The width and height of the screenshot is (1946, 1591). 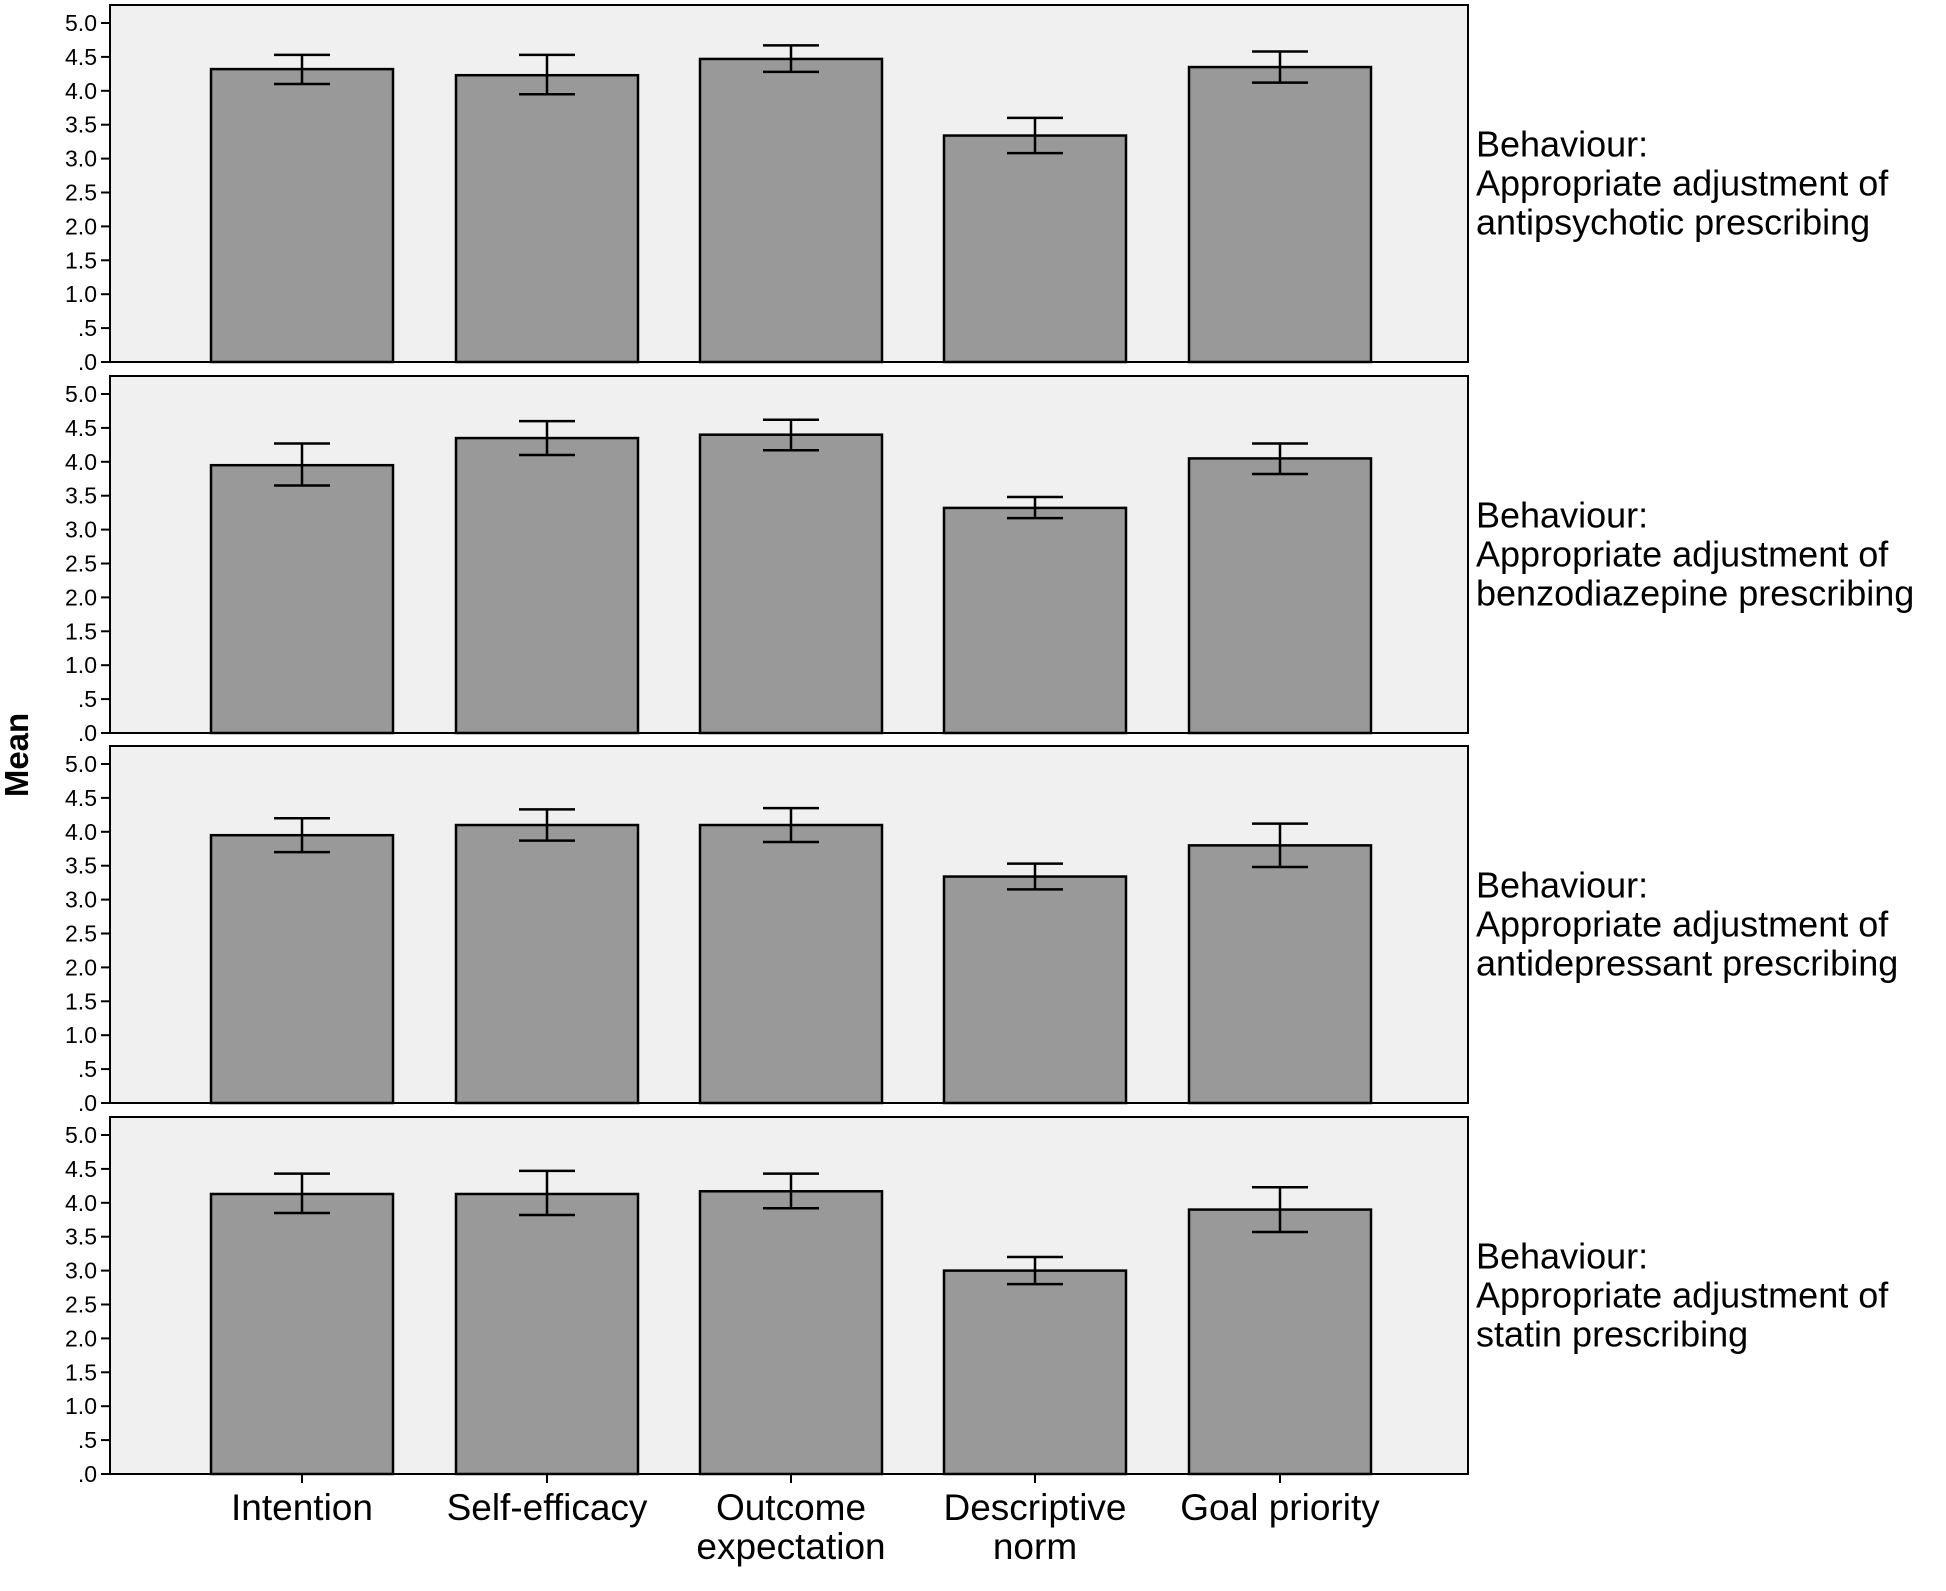 I want to click on panel-label-line: antidepressant prescribing, so click(x=1687, y=963).